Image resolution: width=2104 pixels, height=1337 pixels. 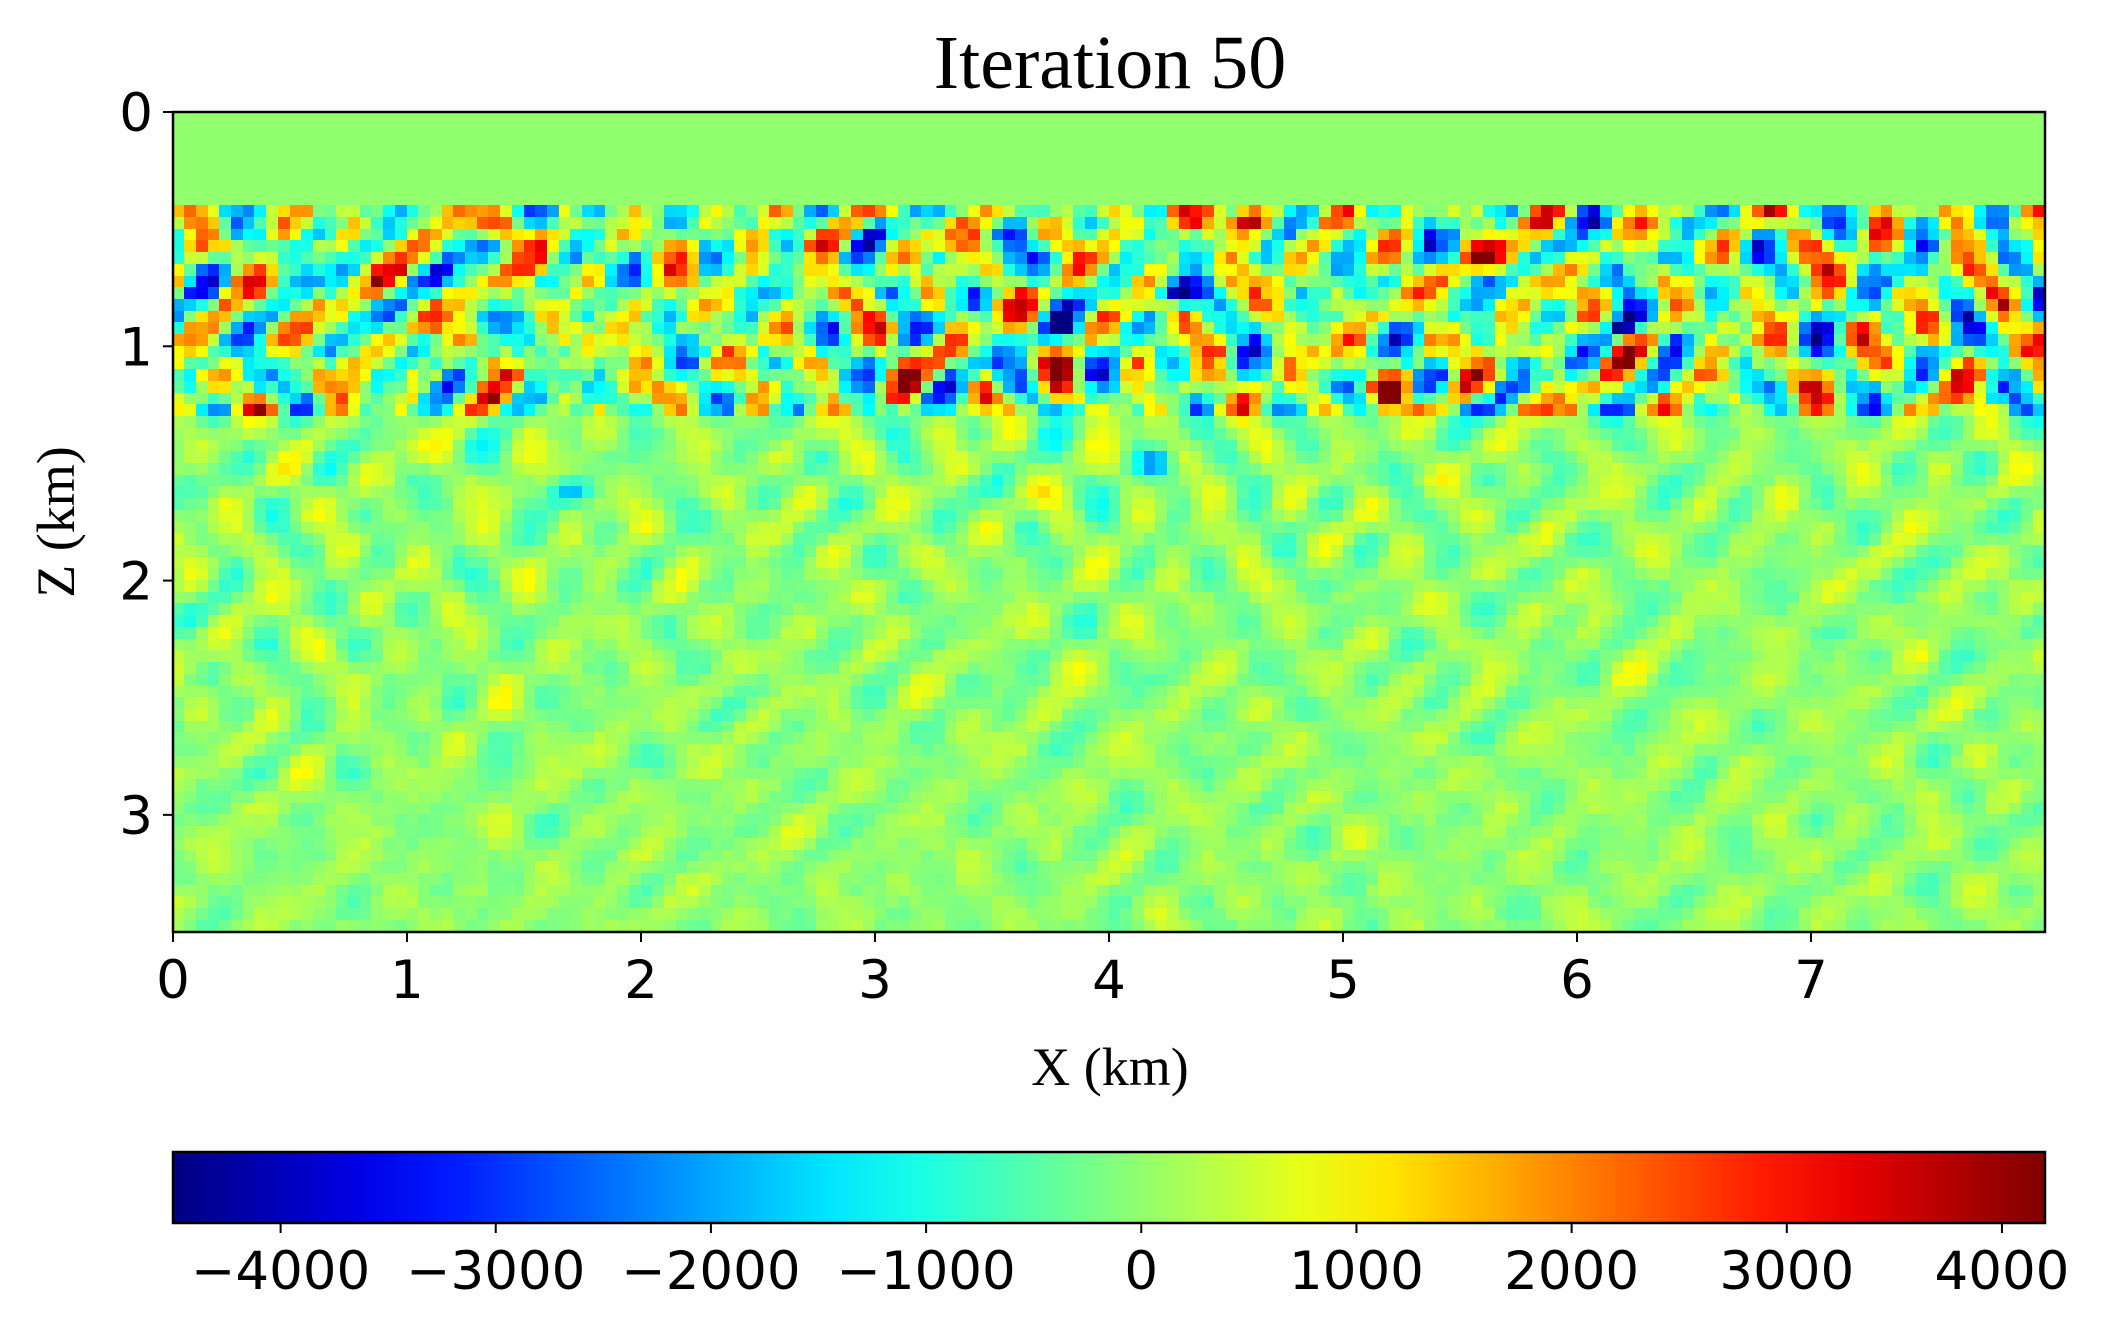 I want to click on x-tick-label: 0, so click(x=173, y=980).